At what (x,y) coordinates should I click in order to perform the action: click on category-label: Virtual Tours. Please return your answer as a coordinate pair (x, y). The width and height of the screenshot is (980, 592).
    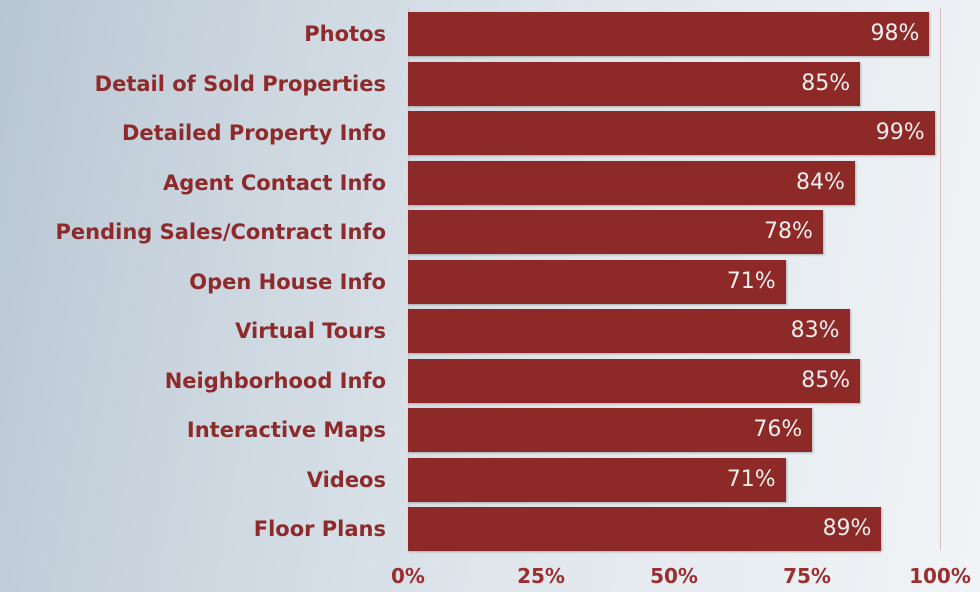
    Looking at the image, I should click on (310, 331).